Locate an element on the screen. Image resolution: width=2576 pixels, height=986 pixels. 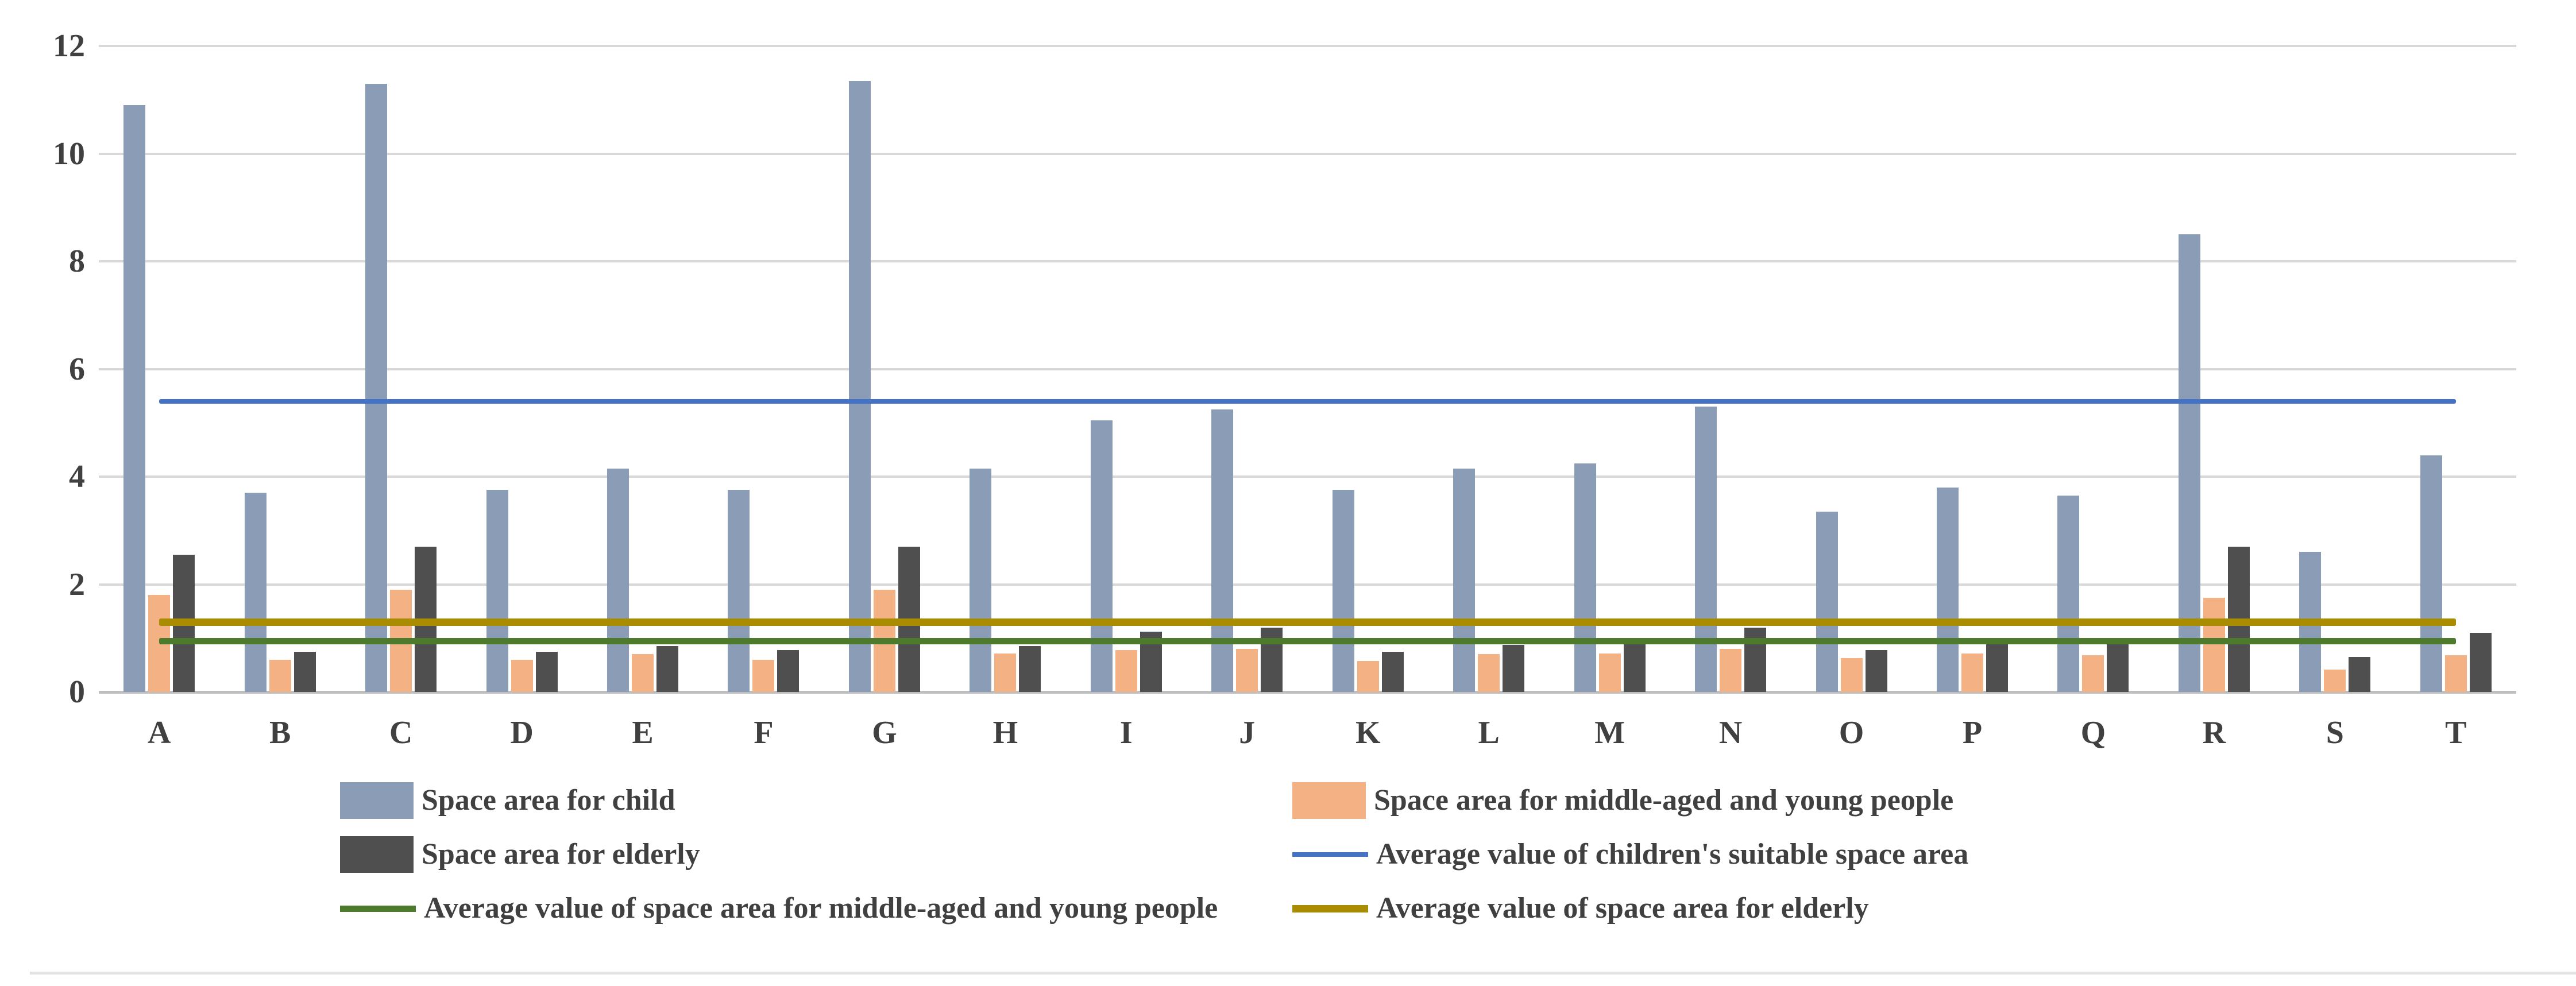
bar-F-series2 is located at coordinates (788, 670).